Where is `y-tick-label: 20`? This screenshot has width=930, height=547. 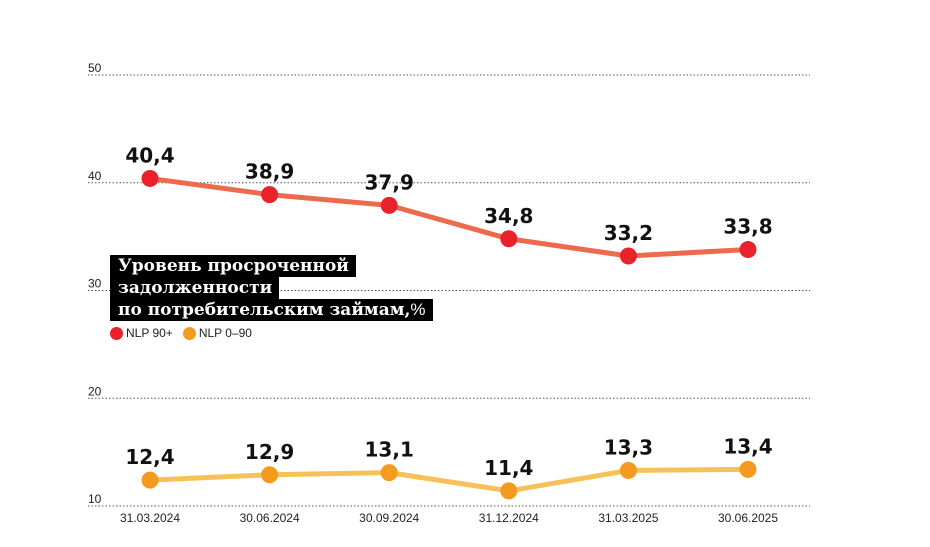 y-tick-label: 20 is located at coordinates (95, 391).